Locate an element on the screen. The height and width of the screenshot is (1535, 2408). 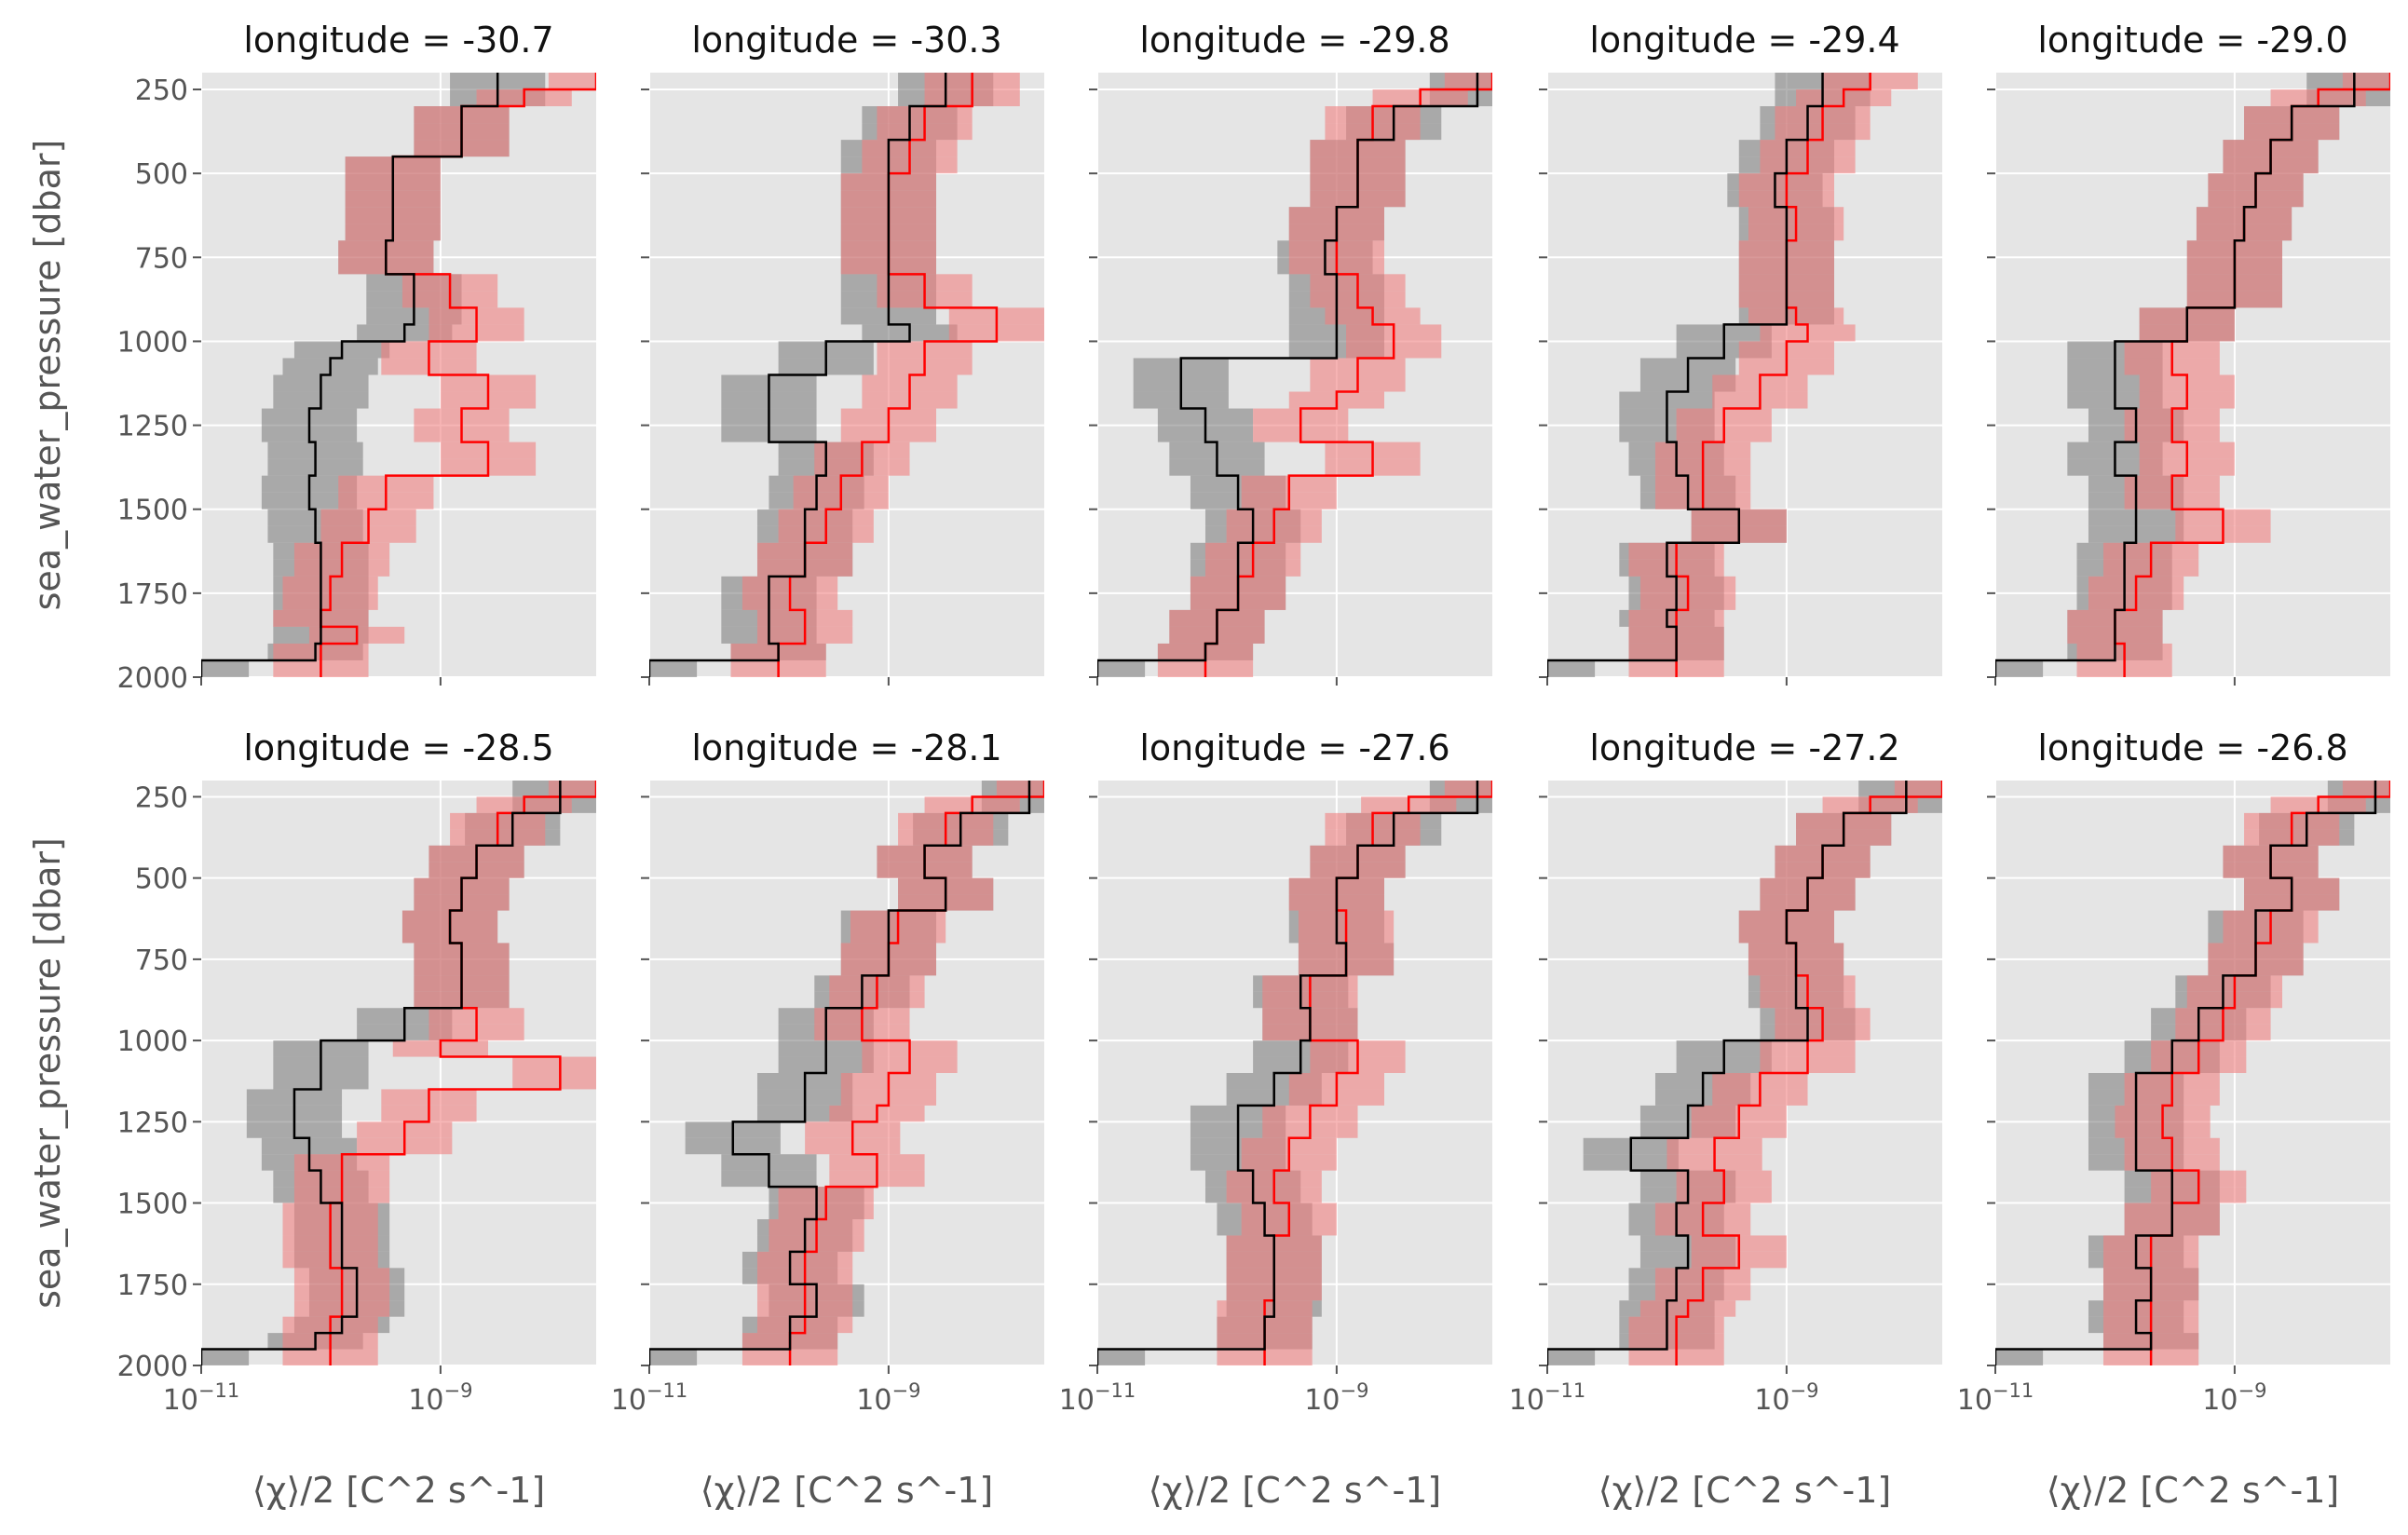
panel-title: longitude = -28.1 is located at coordinates (846, 747).